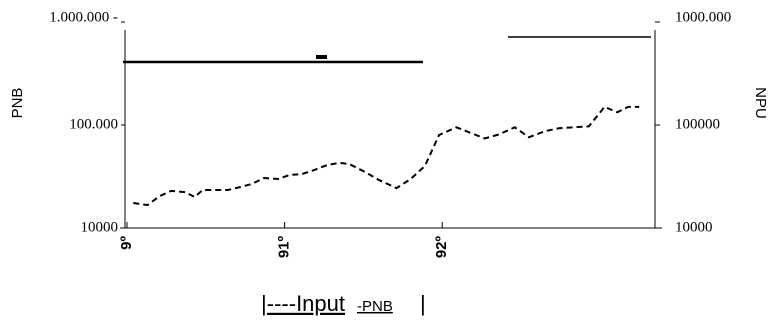 This screenshot has width=771, height=324. What do you see at coordinates (284, 246) in the screenshot?
I see `x-tick-label: 91º` at bounding box center [284, 246].